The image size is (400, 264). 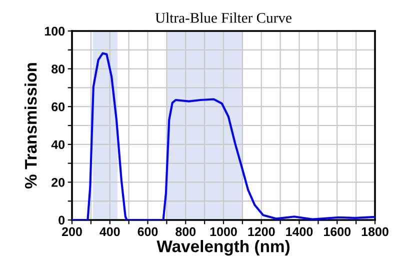 What do you see at coordinates (72, 231) in the screenshot?
I see `x-tick-label: 200` at bounding box center [72, 231].